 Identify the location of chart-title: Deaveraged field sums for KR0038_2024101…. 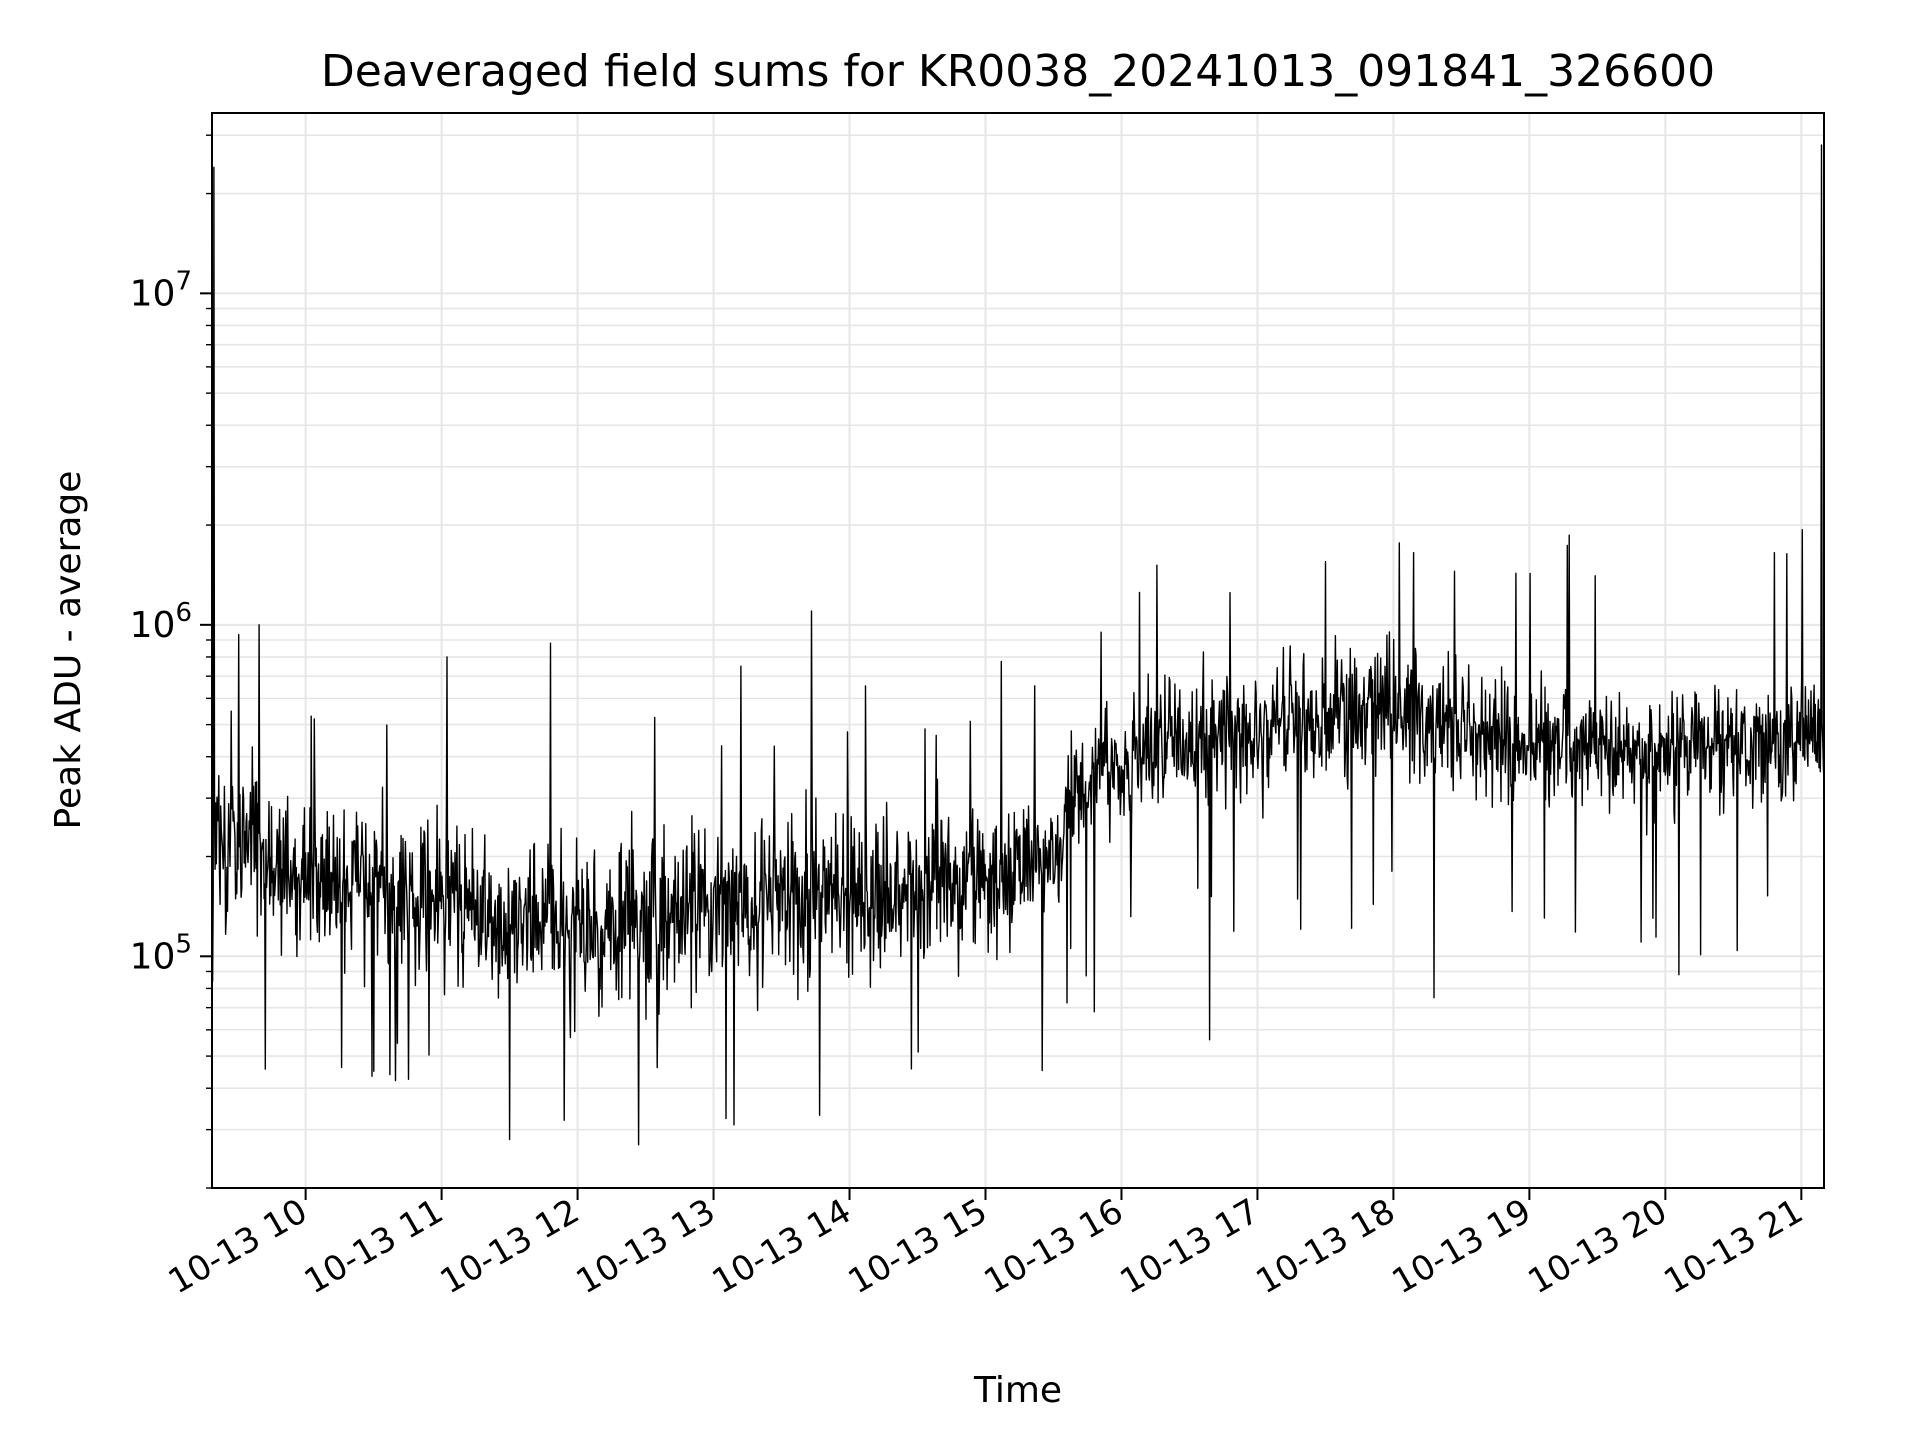
(1018, 71).